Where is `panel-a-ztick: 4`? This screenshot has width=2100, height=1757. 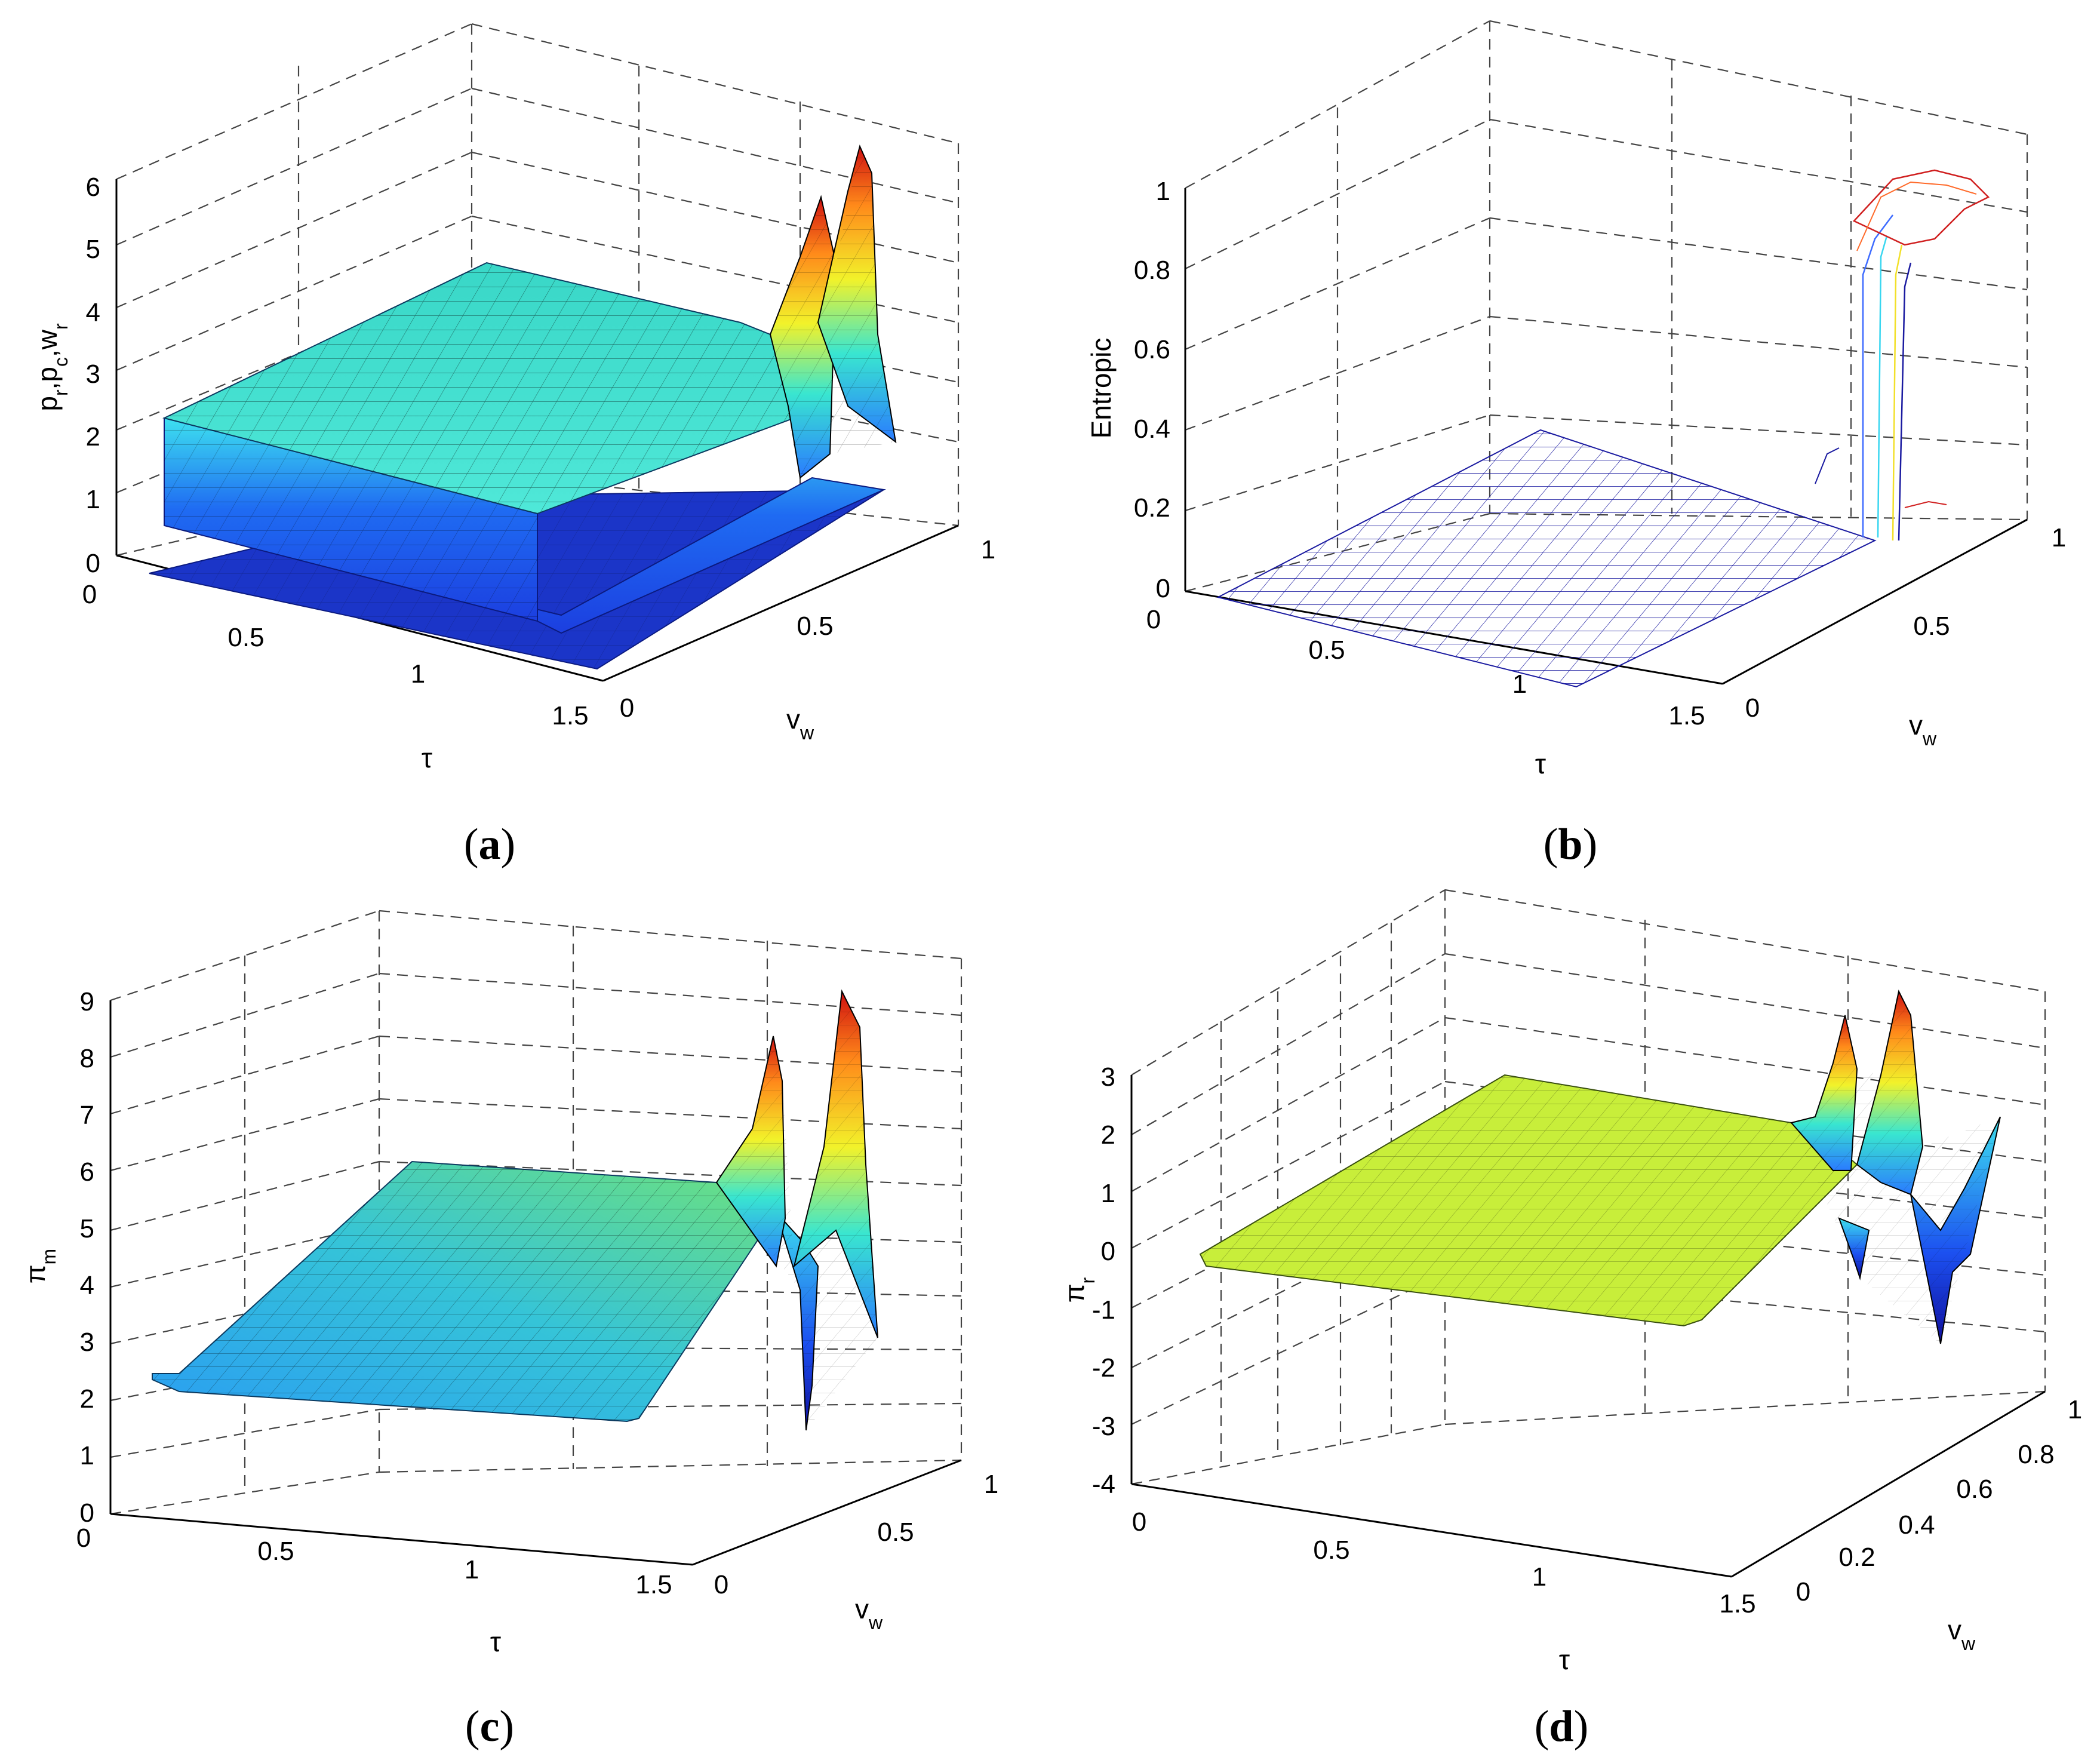
panel-a-ztick: 4 is located at coordinates (93, 312).